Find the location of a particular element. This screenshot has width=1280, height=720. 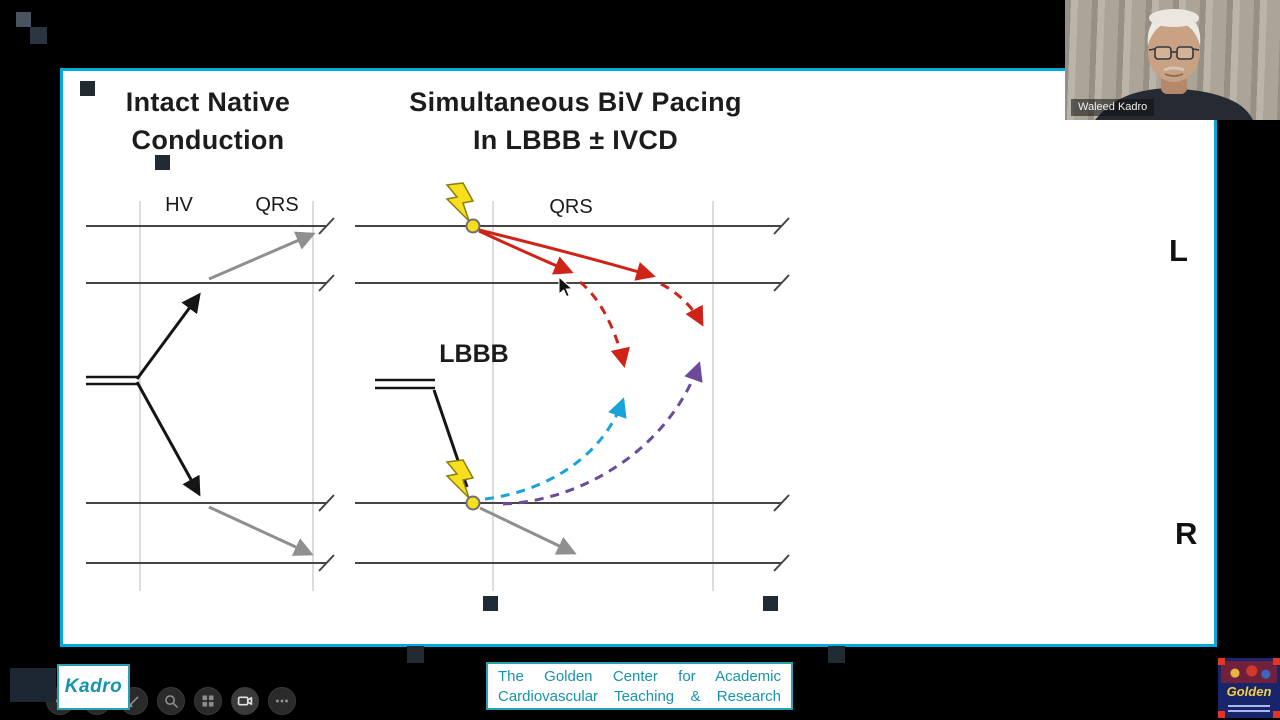

rv-activation-arrow is located at coordinates (261, 530).